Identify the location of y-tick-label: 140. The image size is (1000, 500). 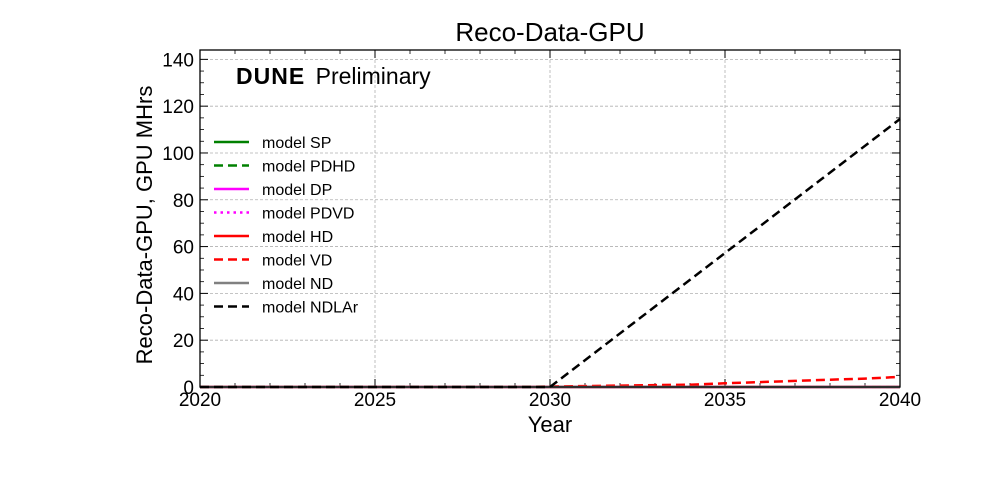
(178, 60).